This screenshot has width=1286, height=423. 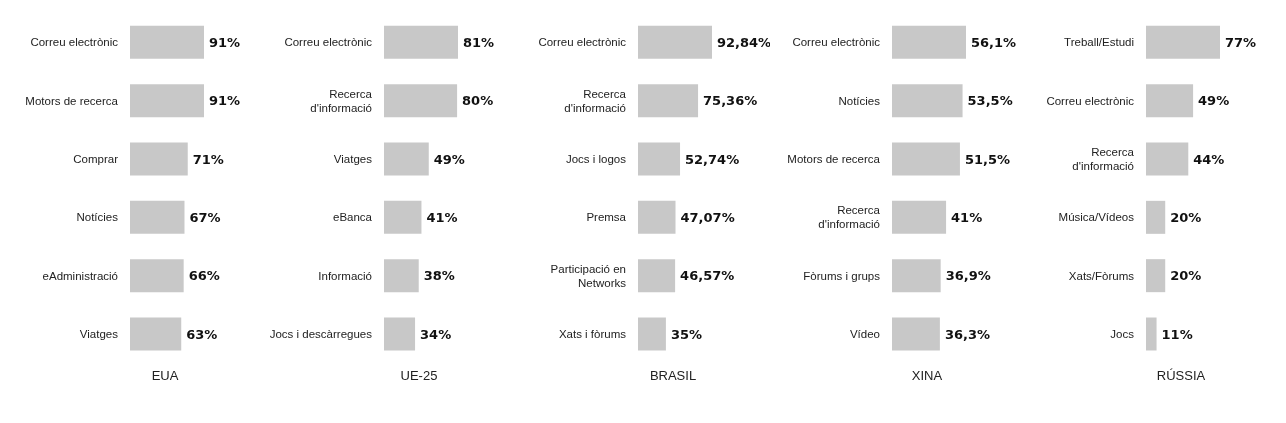 I want to click on x-axis-title: BRASIL, so click(x=673, y=375).